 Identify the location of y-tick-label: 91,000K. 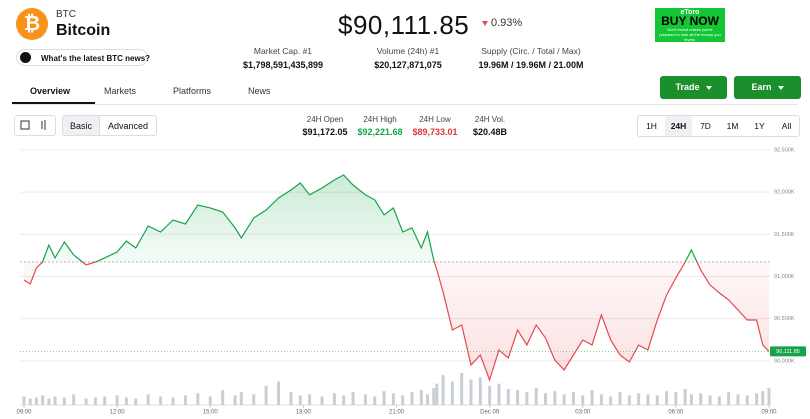
(784, 277).